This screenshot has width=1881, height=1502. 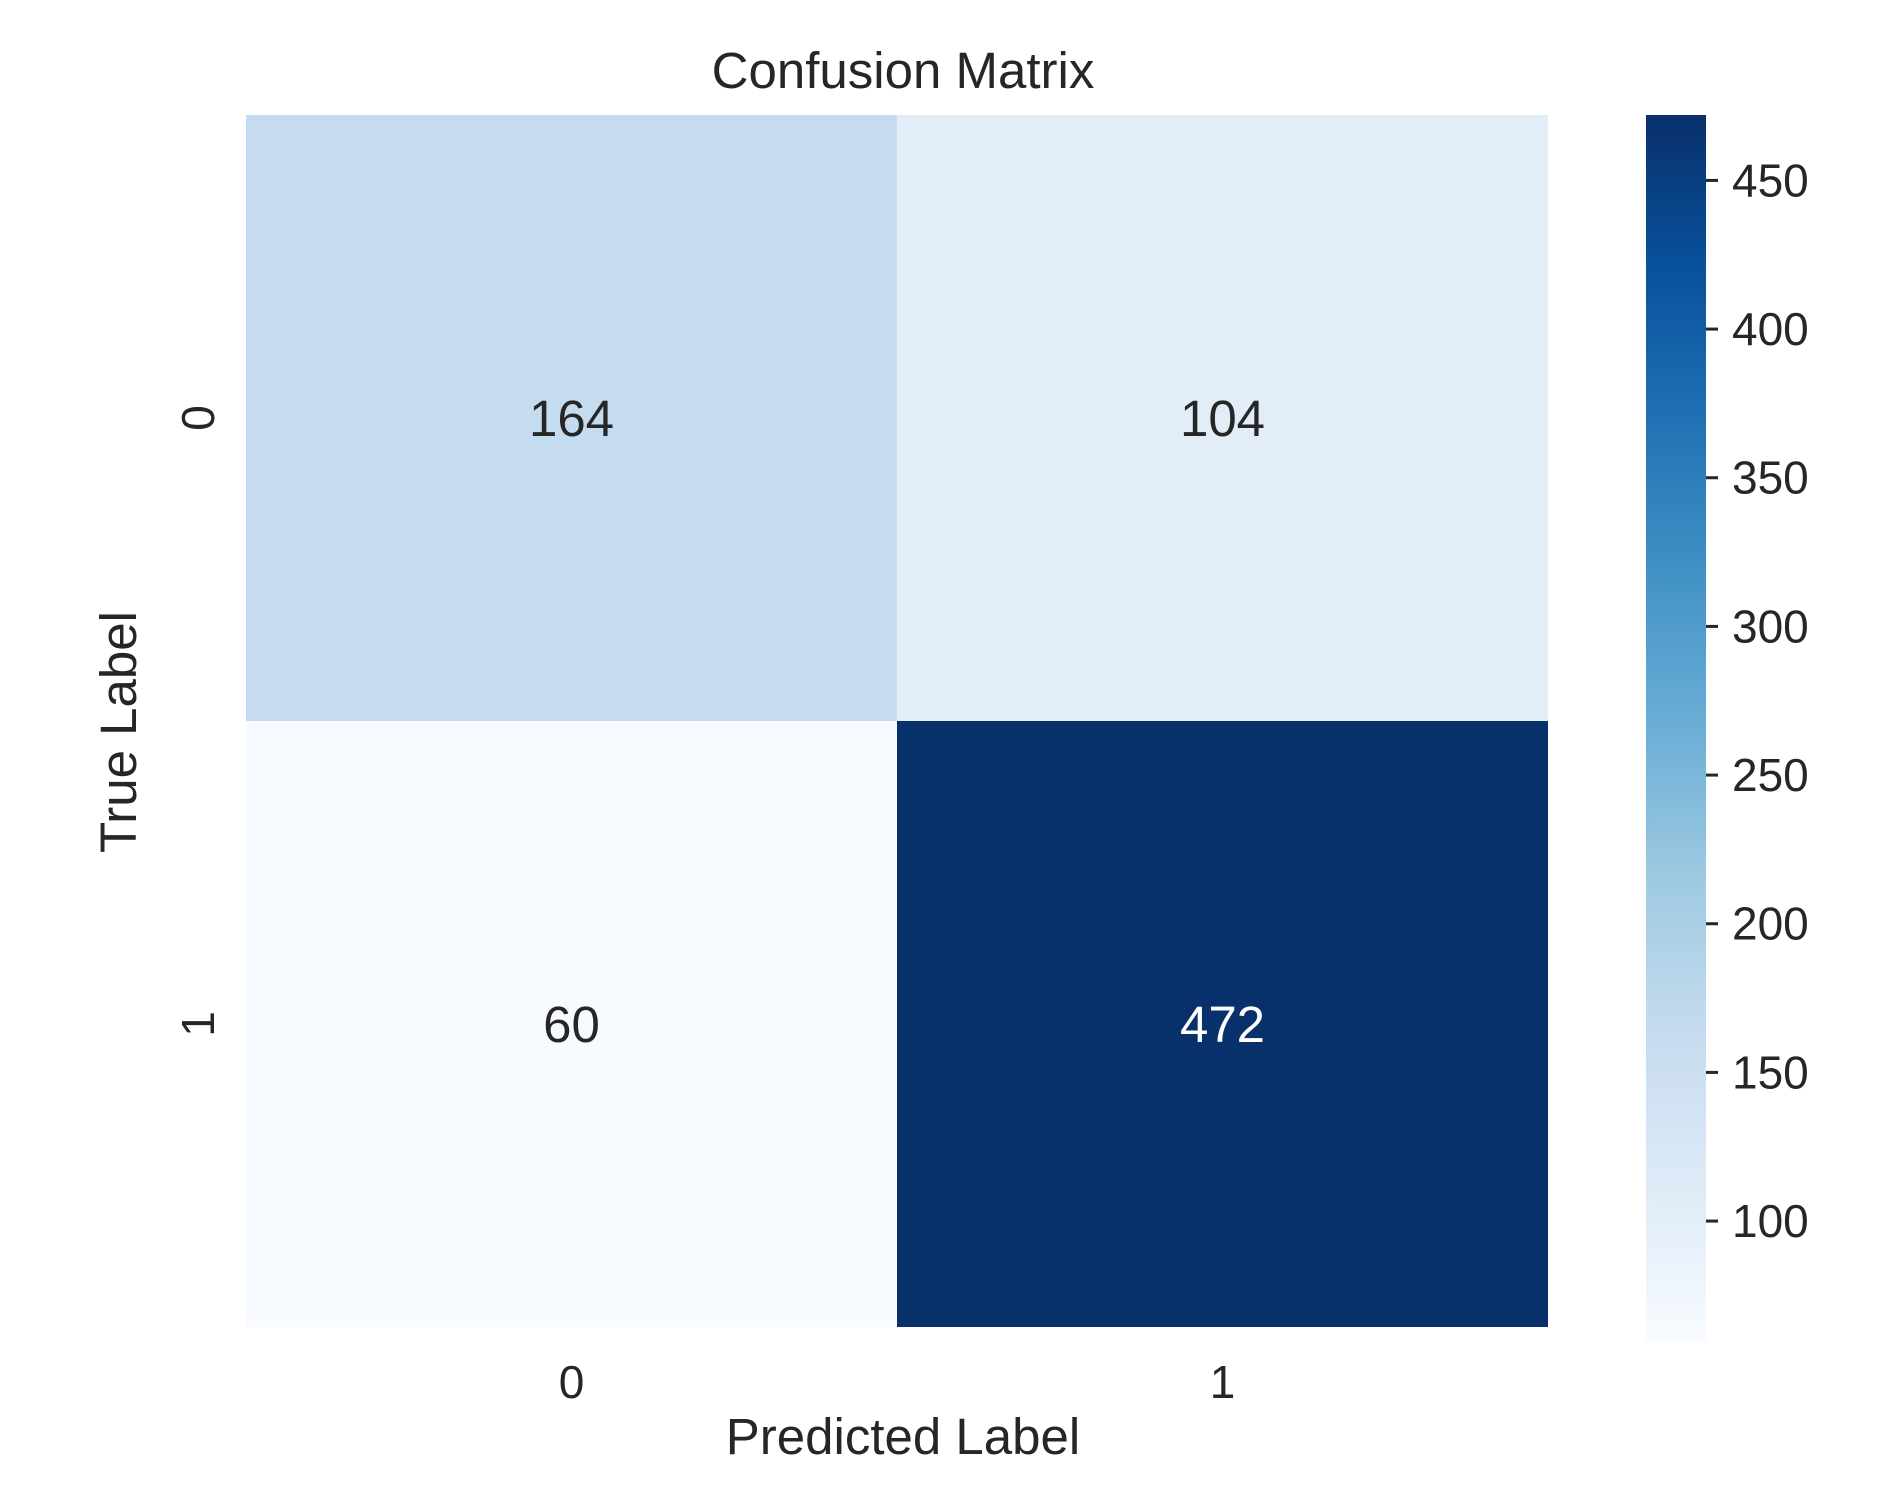 What do you see at coordinates (1770, 924) in the screenshot?
I see `colorbar-tick-label: 200` at bounding box center [1770, 924].